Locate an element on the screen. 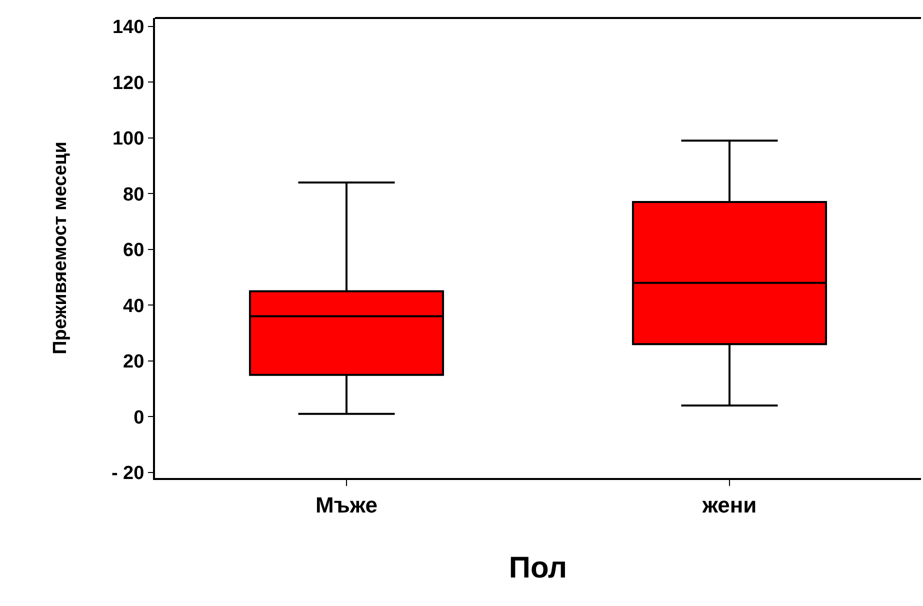 This screenshot has width=923, height=606. y-axis-title: Преживяемост месеци is located at coordinates (60, 248).